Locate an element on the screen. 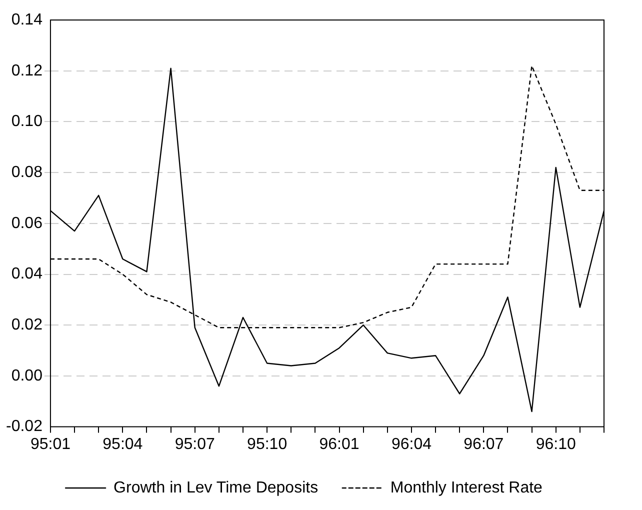 Image resolution: width=642 pixels, height=510 pixels. y-tick-label: 0.02 is located at coordinates (27, 325).